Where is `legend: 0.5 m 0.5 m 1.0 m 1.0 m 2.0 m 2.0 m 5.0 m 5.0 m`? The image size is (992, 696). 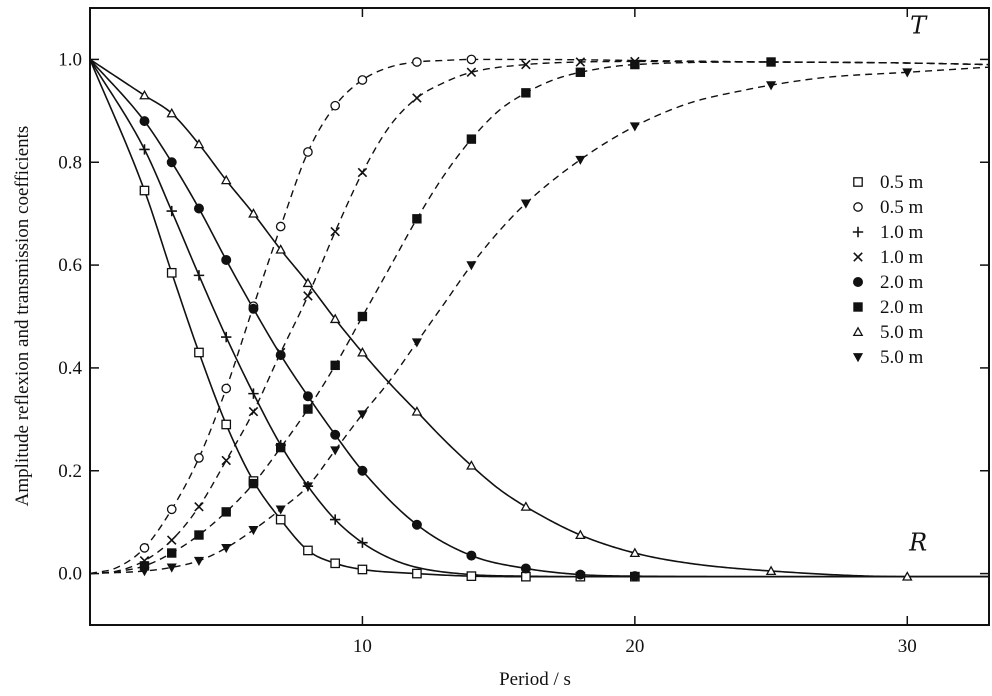 legend: 0.5 m 0.5 m 1.0 m 1.0 m 2.0 m 2.0 m 5.0 m 5.0 m is located at coordinates (888, 270).